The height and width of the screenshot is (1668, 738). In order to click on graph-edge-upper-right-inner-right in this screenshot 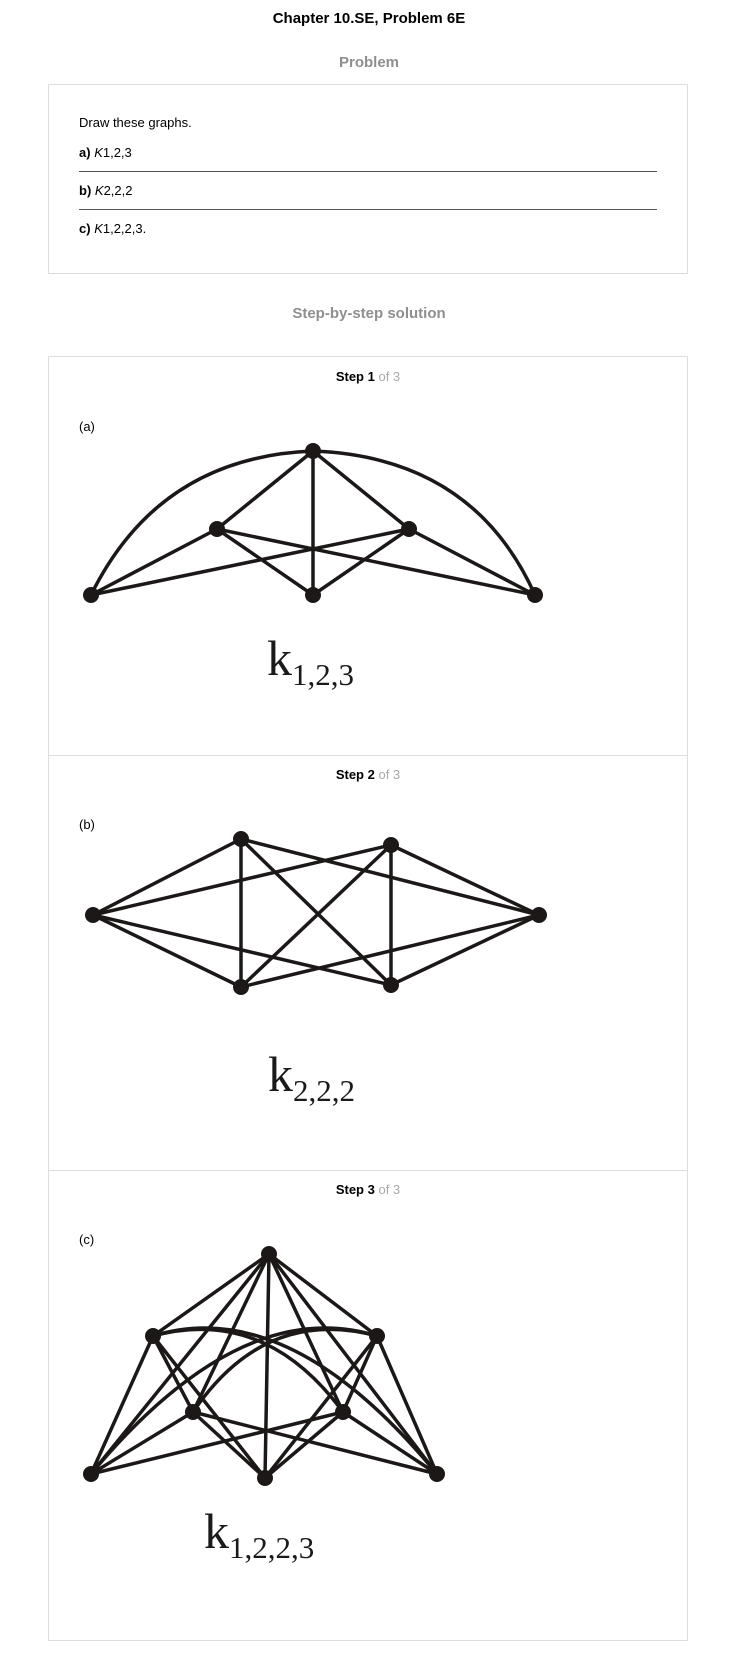, I will do `click(360, 1374)`.